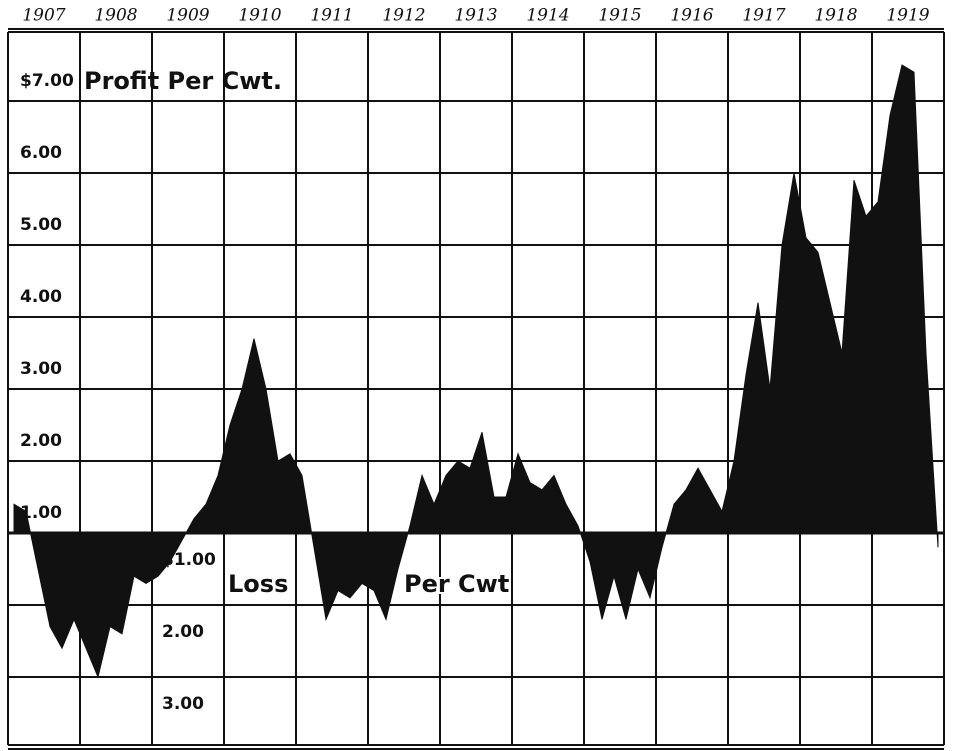 Image resolution: width=956 pixels, height=751 pixels. Describe the element at coordinates (763, 16) in the screenshot. I see `x-tick-label: 1917` at that location.